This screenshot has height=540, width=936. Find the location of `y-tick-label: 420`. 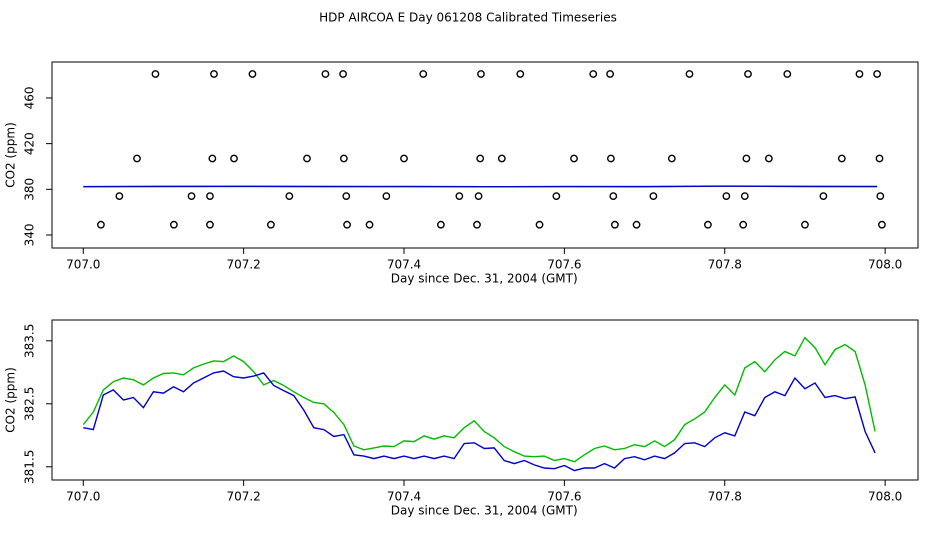

y-tick-label: 420 is located at coordinates (30, 143).